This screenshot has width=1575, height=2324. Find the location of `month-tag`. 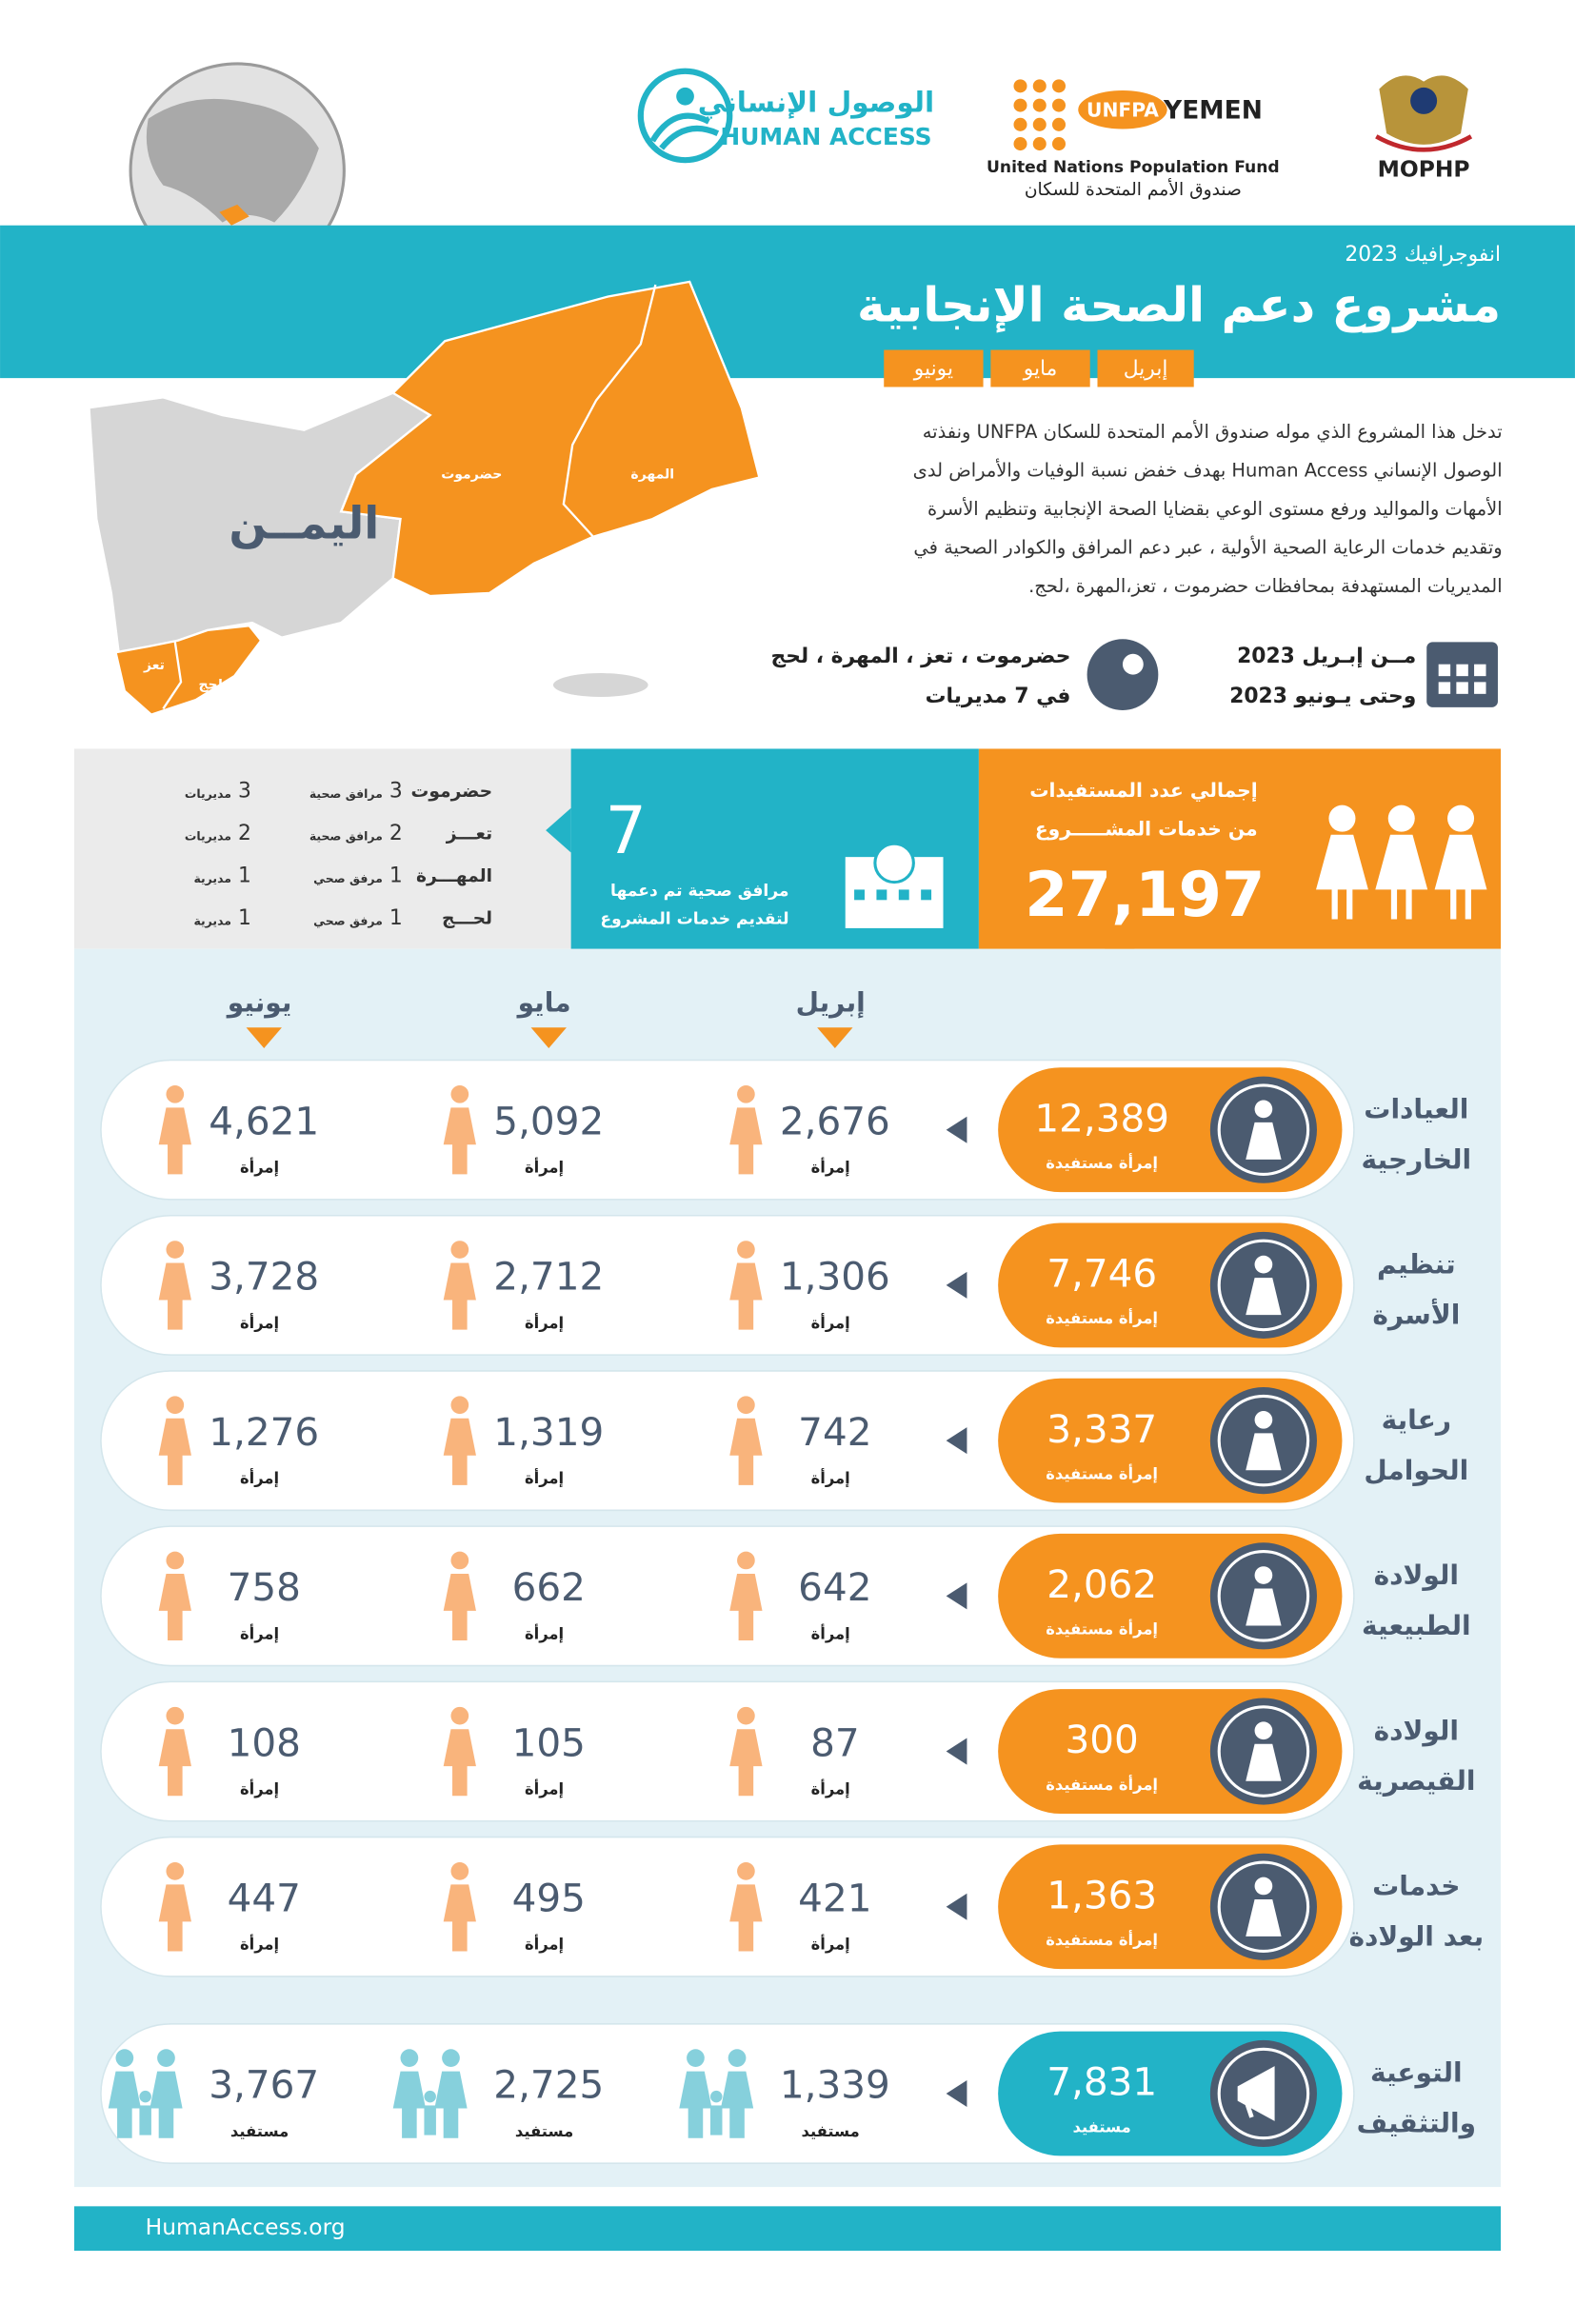

month-tag is located at coordinates (1145, 368).